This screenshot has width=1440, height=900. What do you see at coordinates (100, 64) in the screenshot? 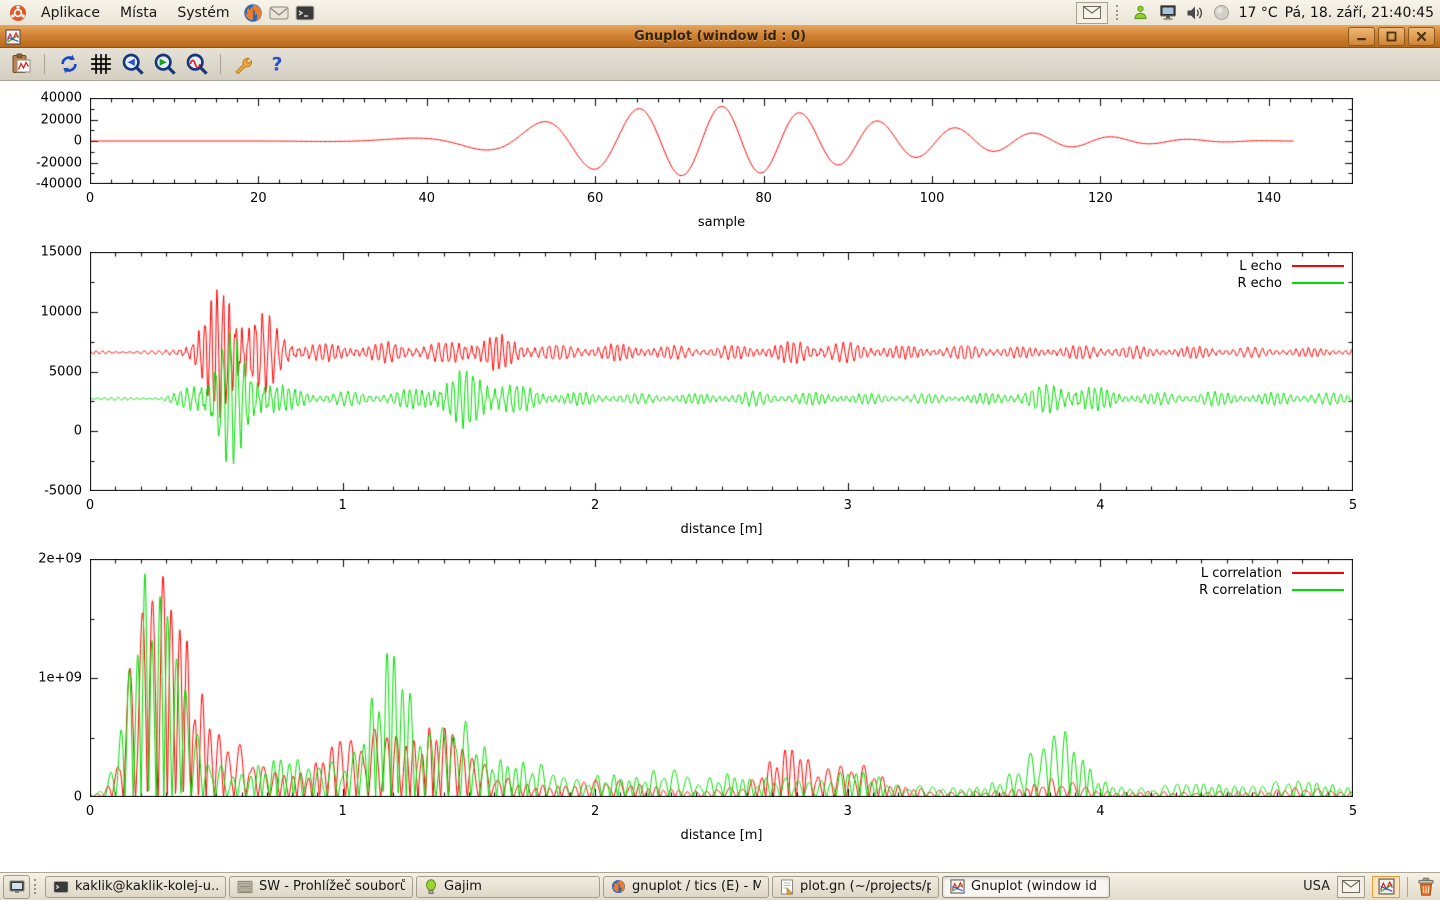
I see `grid-icon` at bounding box center [100, 64].